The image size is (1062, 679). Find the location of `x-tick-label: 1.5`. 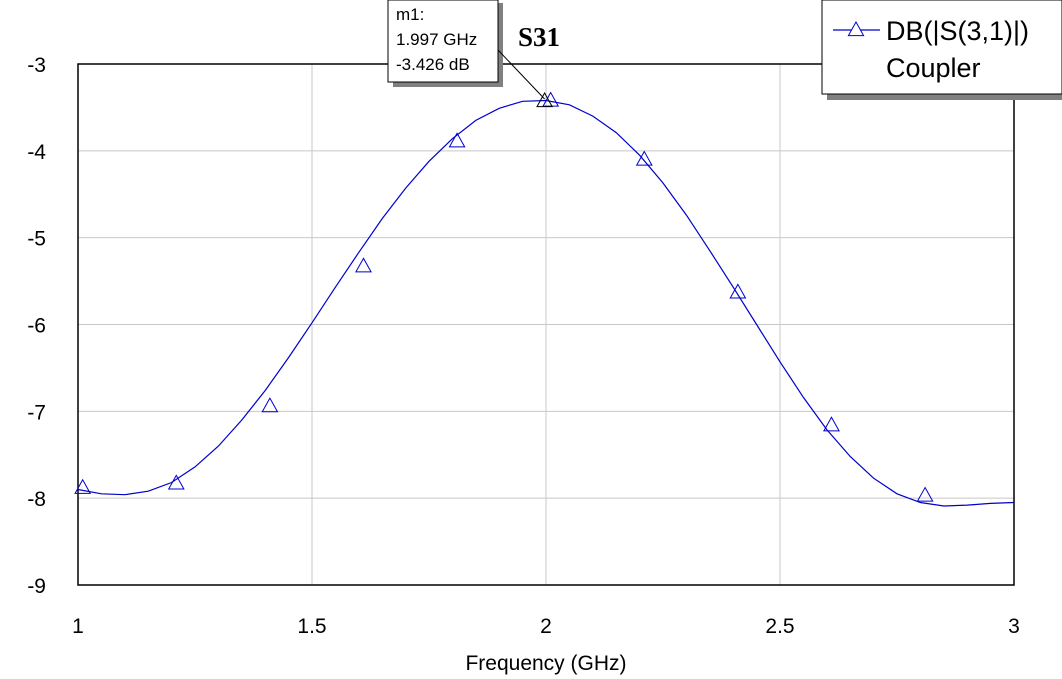

x-tick-label: 1.5 is located at coordinates (311, 626).